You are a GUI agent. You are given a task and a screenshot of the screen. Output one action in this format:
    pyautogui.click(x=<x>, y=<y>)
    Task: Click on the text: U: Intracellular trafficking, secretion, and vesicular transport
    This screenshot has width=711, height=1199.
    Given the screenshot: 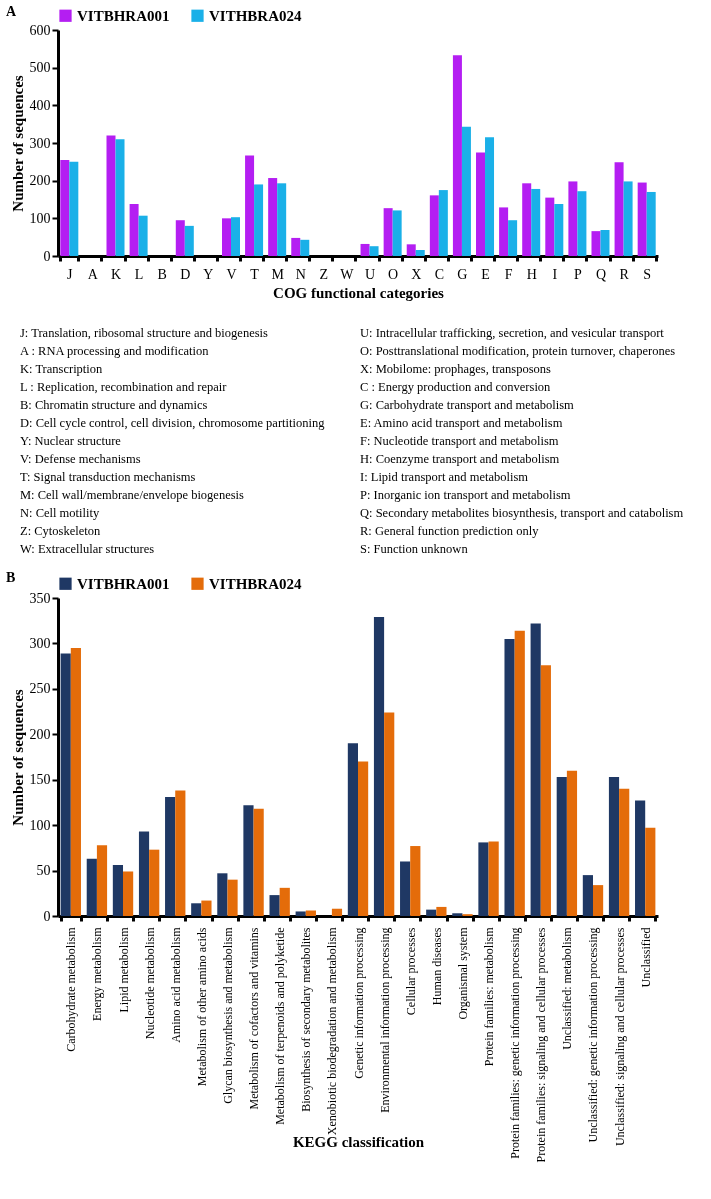 What is the action you would take?
    pyautogui.click(x=512, y=333)
    